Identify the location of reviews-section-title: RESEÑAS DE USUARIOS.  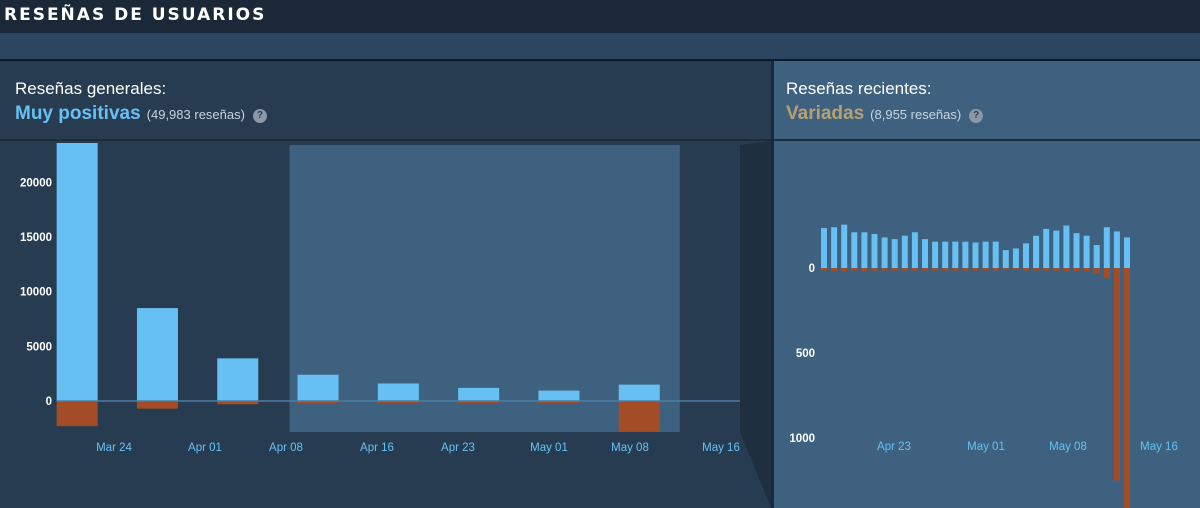
(135, 15).